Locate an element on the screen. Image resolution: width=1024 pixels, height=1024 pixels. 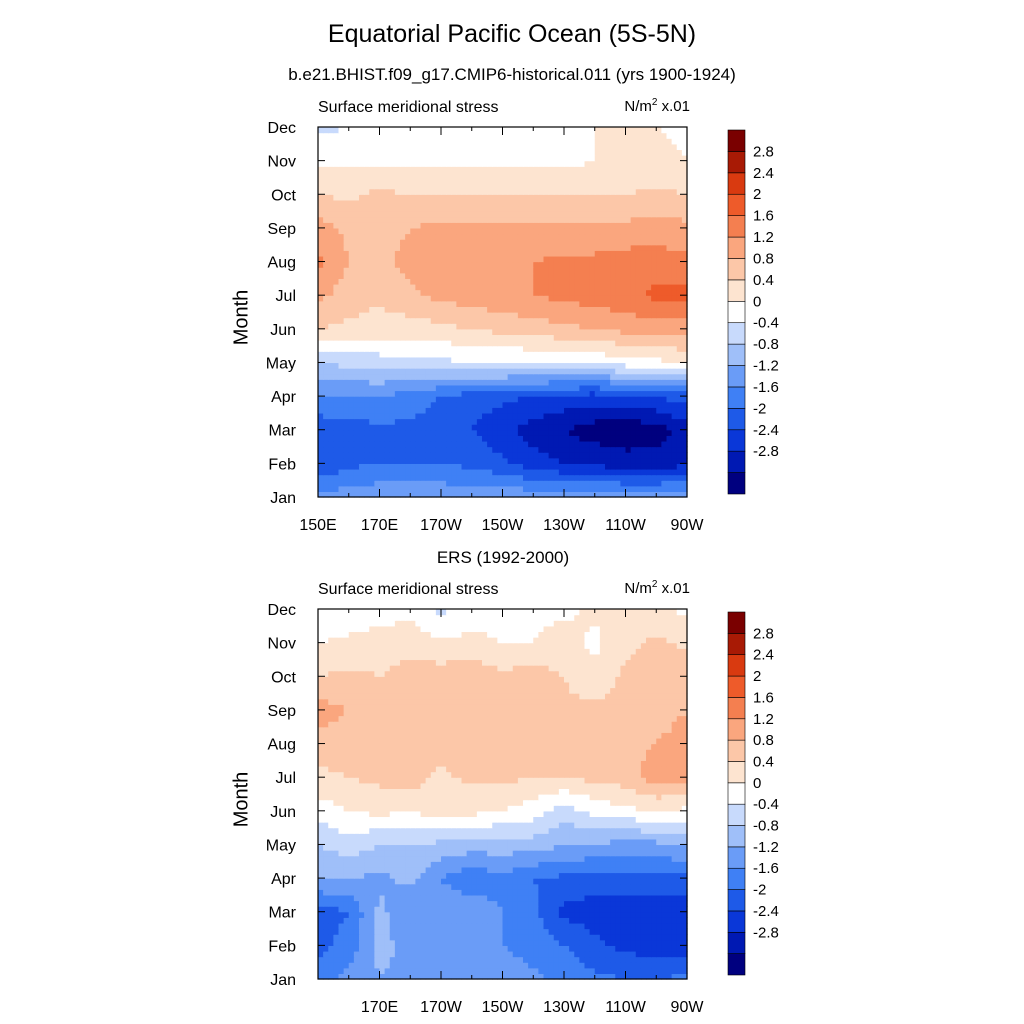
panel1-colorbar-box is located at coordinates (736, 483).